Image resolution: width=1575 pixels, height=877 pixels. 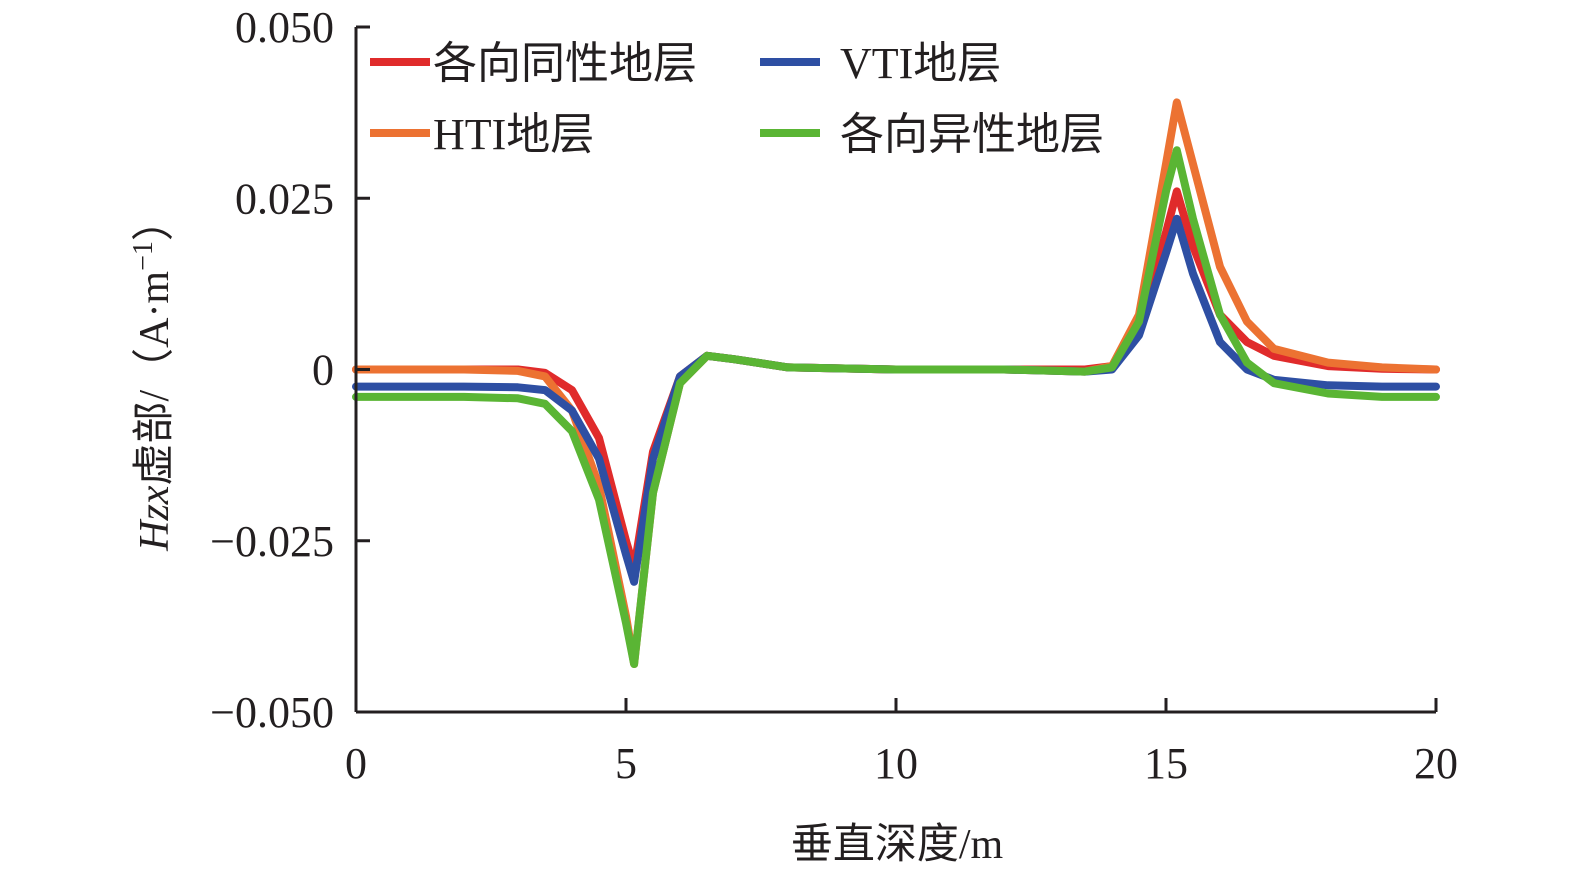 I want to click on y-tick-label: −0.025, so click(x=272, y=541).